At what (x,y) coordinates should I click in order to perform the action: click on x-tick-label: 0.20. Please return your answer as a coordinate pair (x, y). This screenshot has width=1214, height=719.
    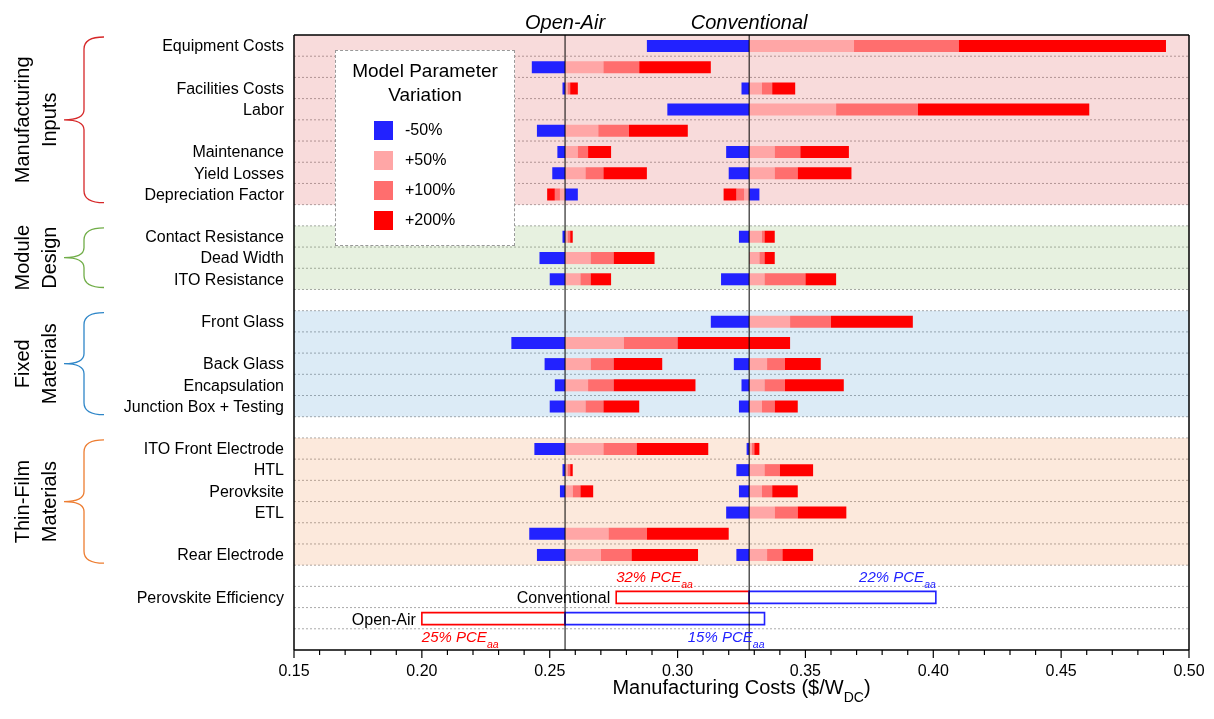
    Looking at the image, I should click on (422, 670).